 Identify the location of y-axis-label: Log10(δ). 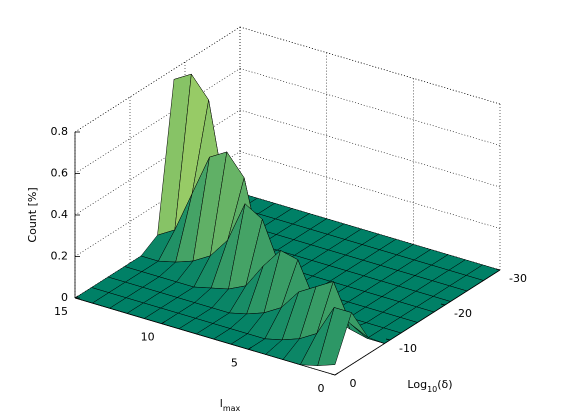
(429, 386).